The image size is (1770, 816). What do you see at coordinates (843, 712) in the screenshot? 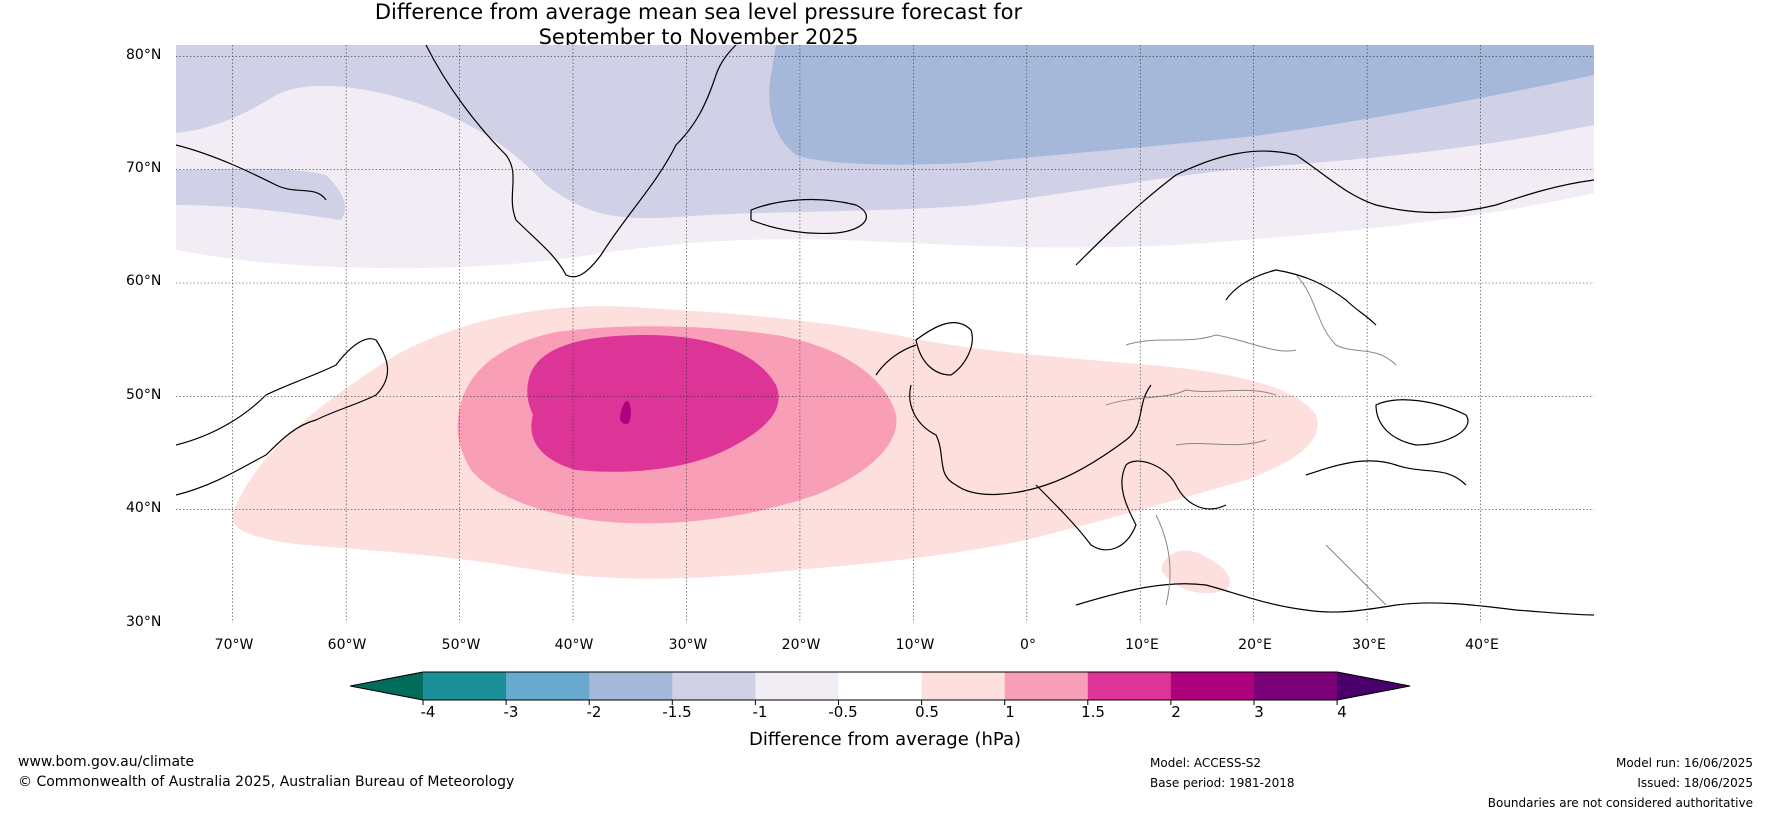
I see `colorbar-tick: -0.5` at bounding box center [843, 712].